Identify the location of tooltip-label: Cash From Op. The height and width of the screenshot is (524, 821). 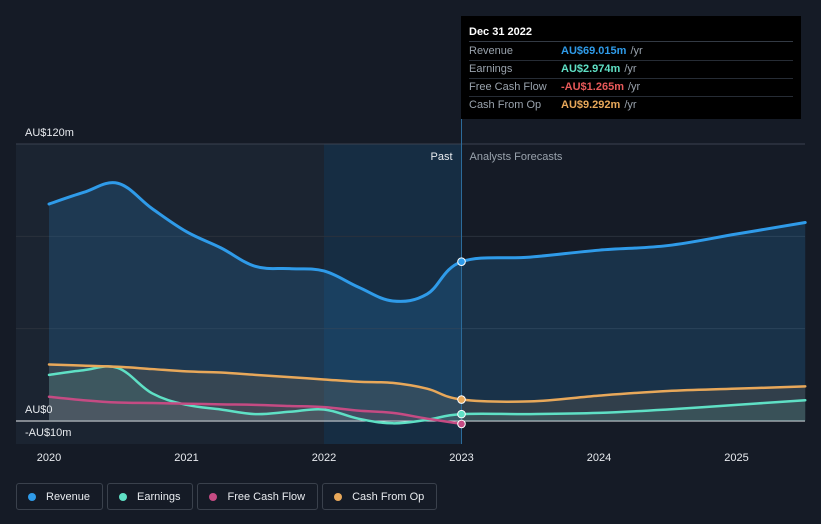
(505, 105).